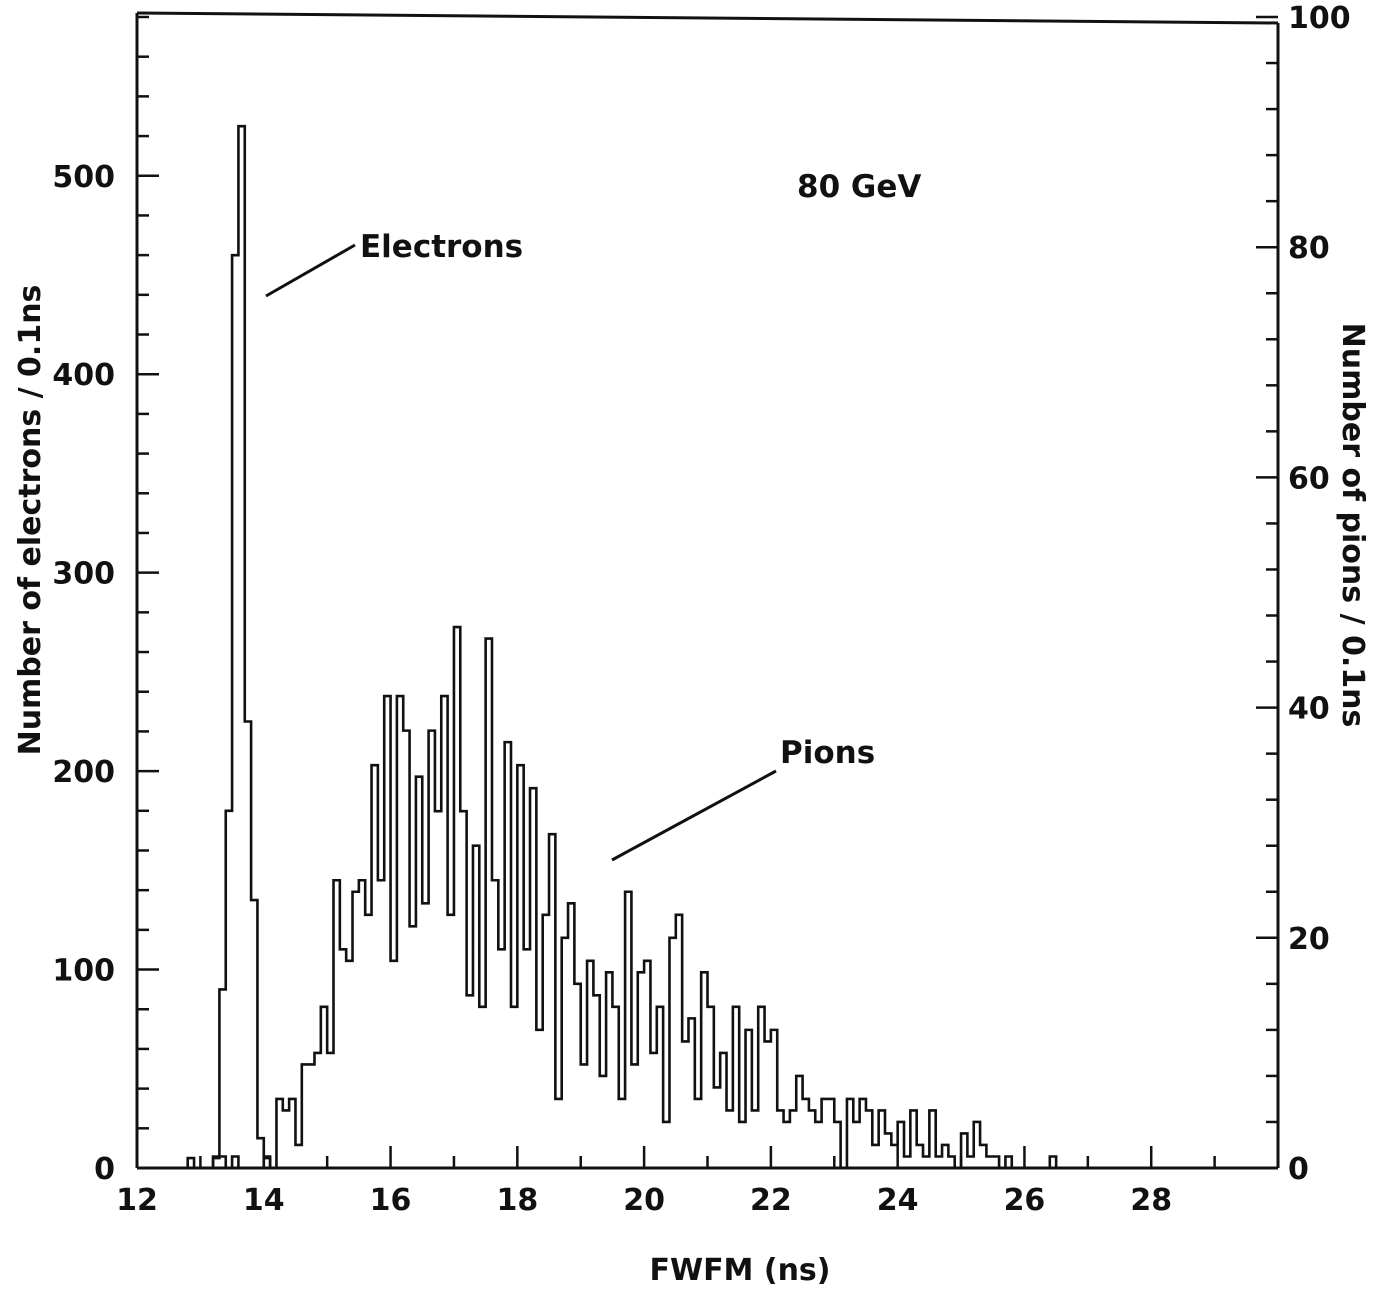 The image size is (1378, 1289). Describe the element at coordinates (1309, 478) in the screenshot. I see `y-right-tick-label: 60` at that location.